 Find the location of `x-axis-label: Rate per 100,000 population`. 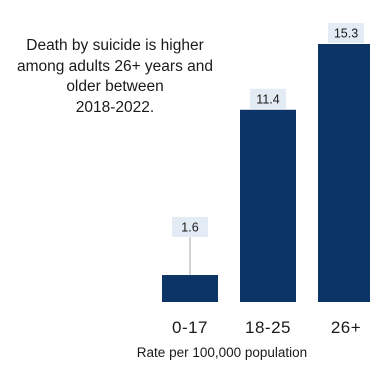

x-axis-label: Rate per 100,000 population is located at coordinates (222, 352).